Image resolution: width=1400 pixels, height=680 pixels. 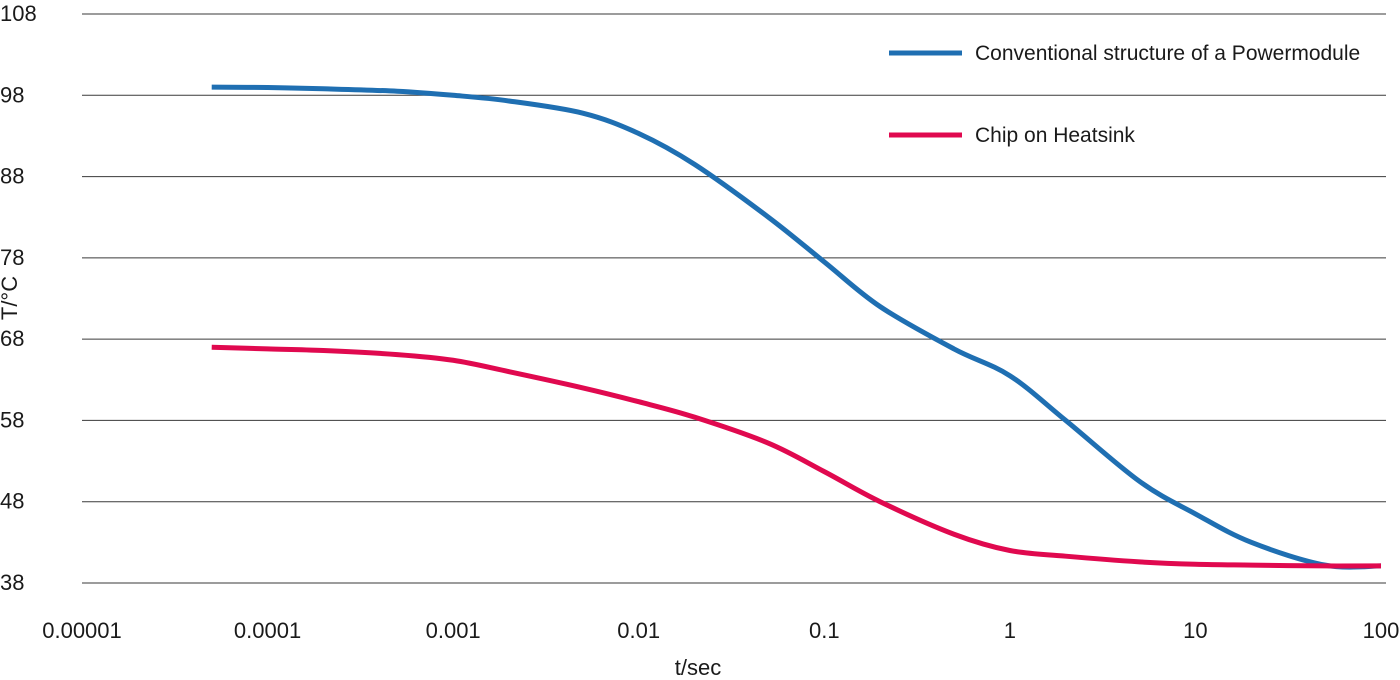 What do you see at coordinates (698, 667) in the screenshot?
I see `x-axis-label: t/sec` at bounding box center [698, 667].